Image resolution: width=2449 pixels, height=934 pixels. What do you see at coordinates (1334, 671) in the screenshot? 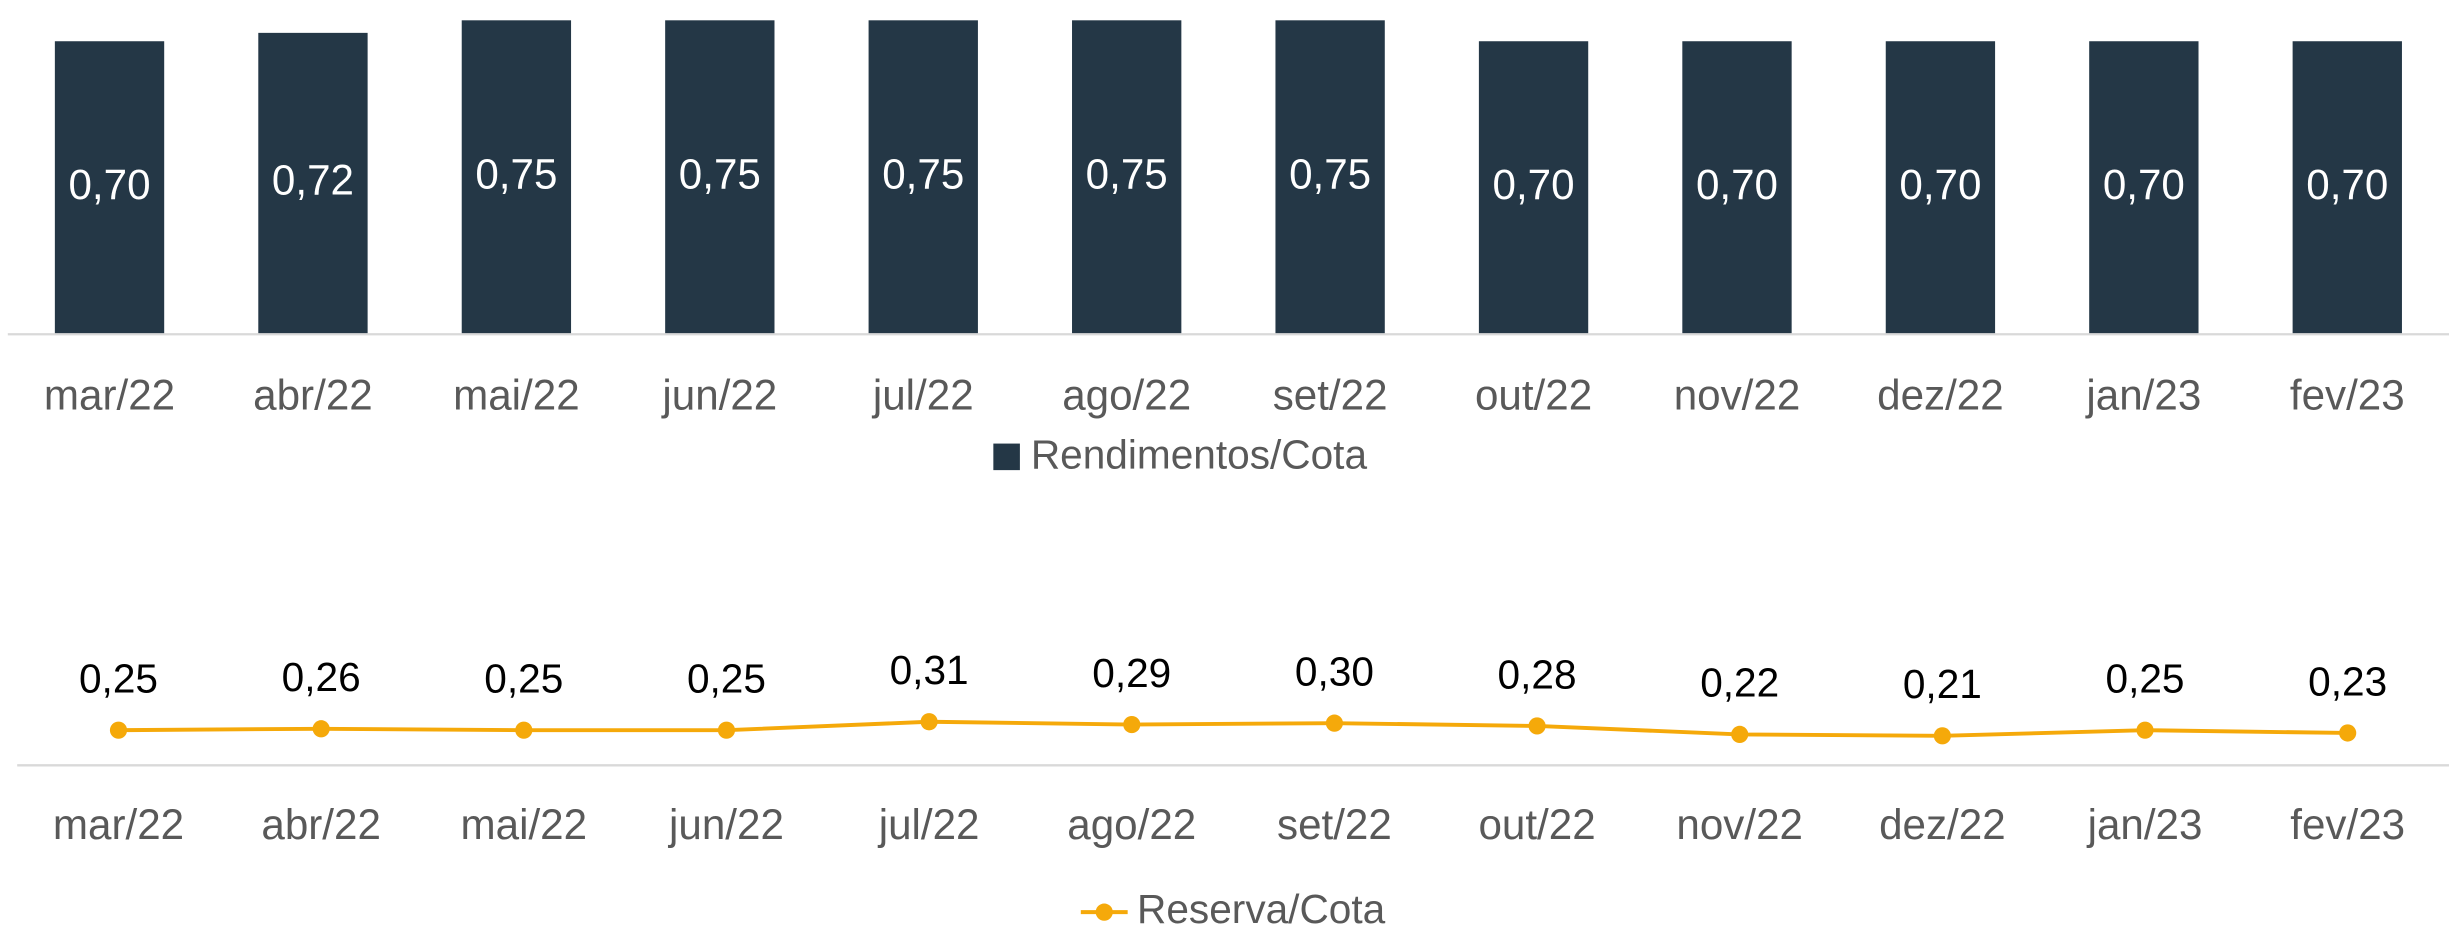
I see `data-label: 0,30` at bounding box center [1334, 671].